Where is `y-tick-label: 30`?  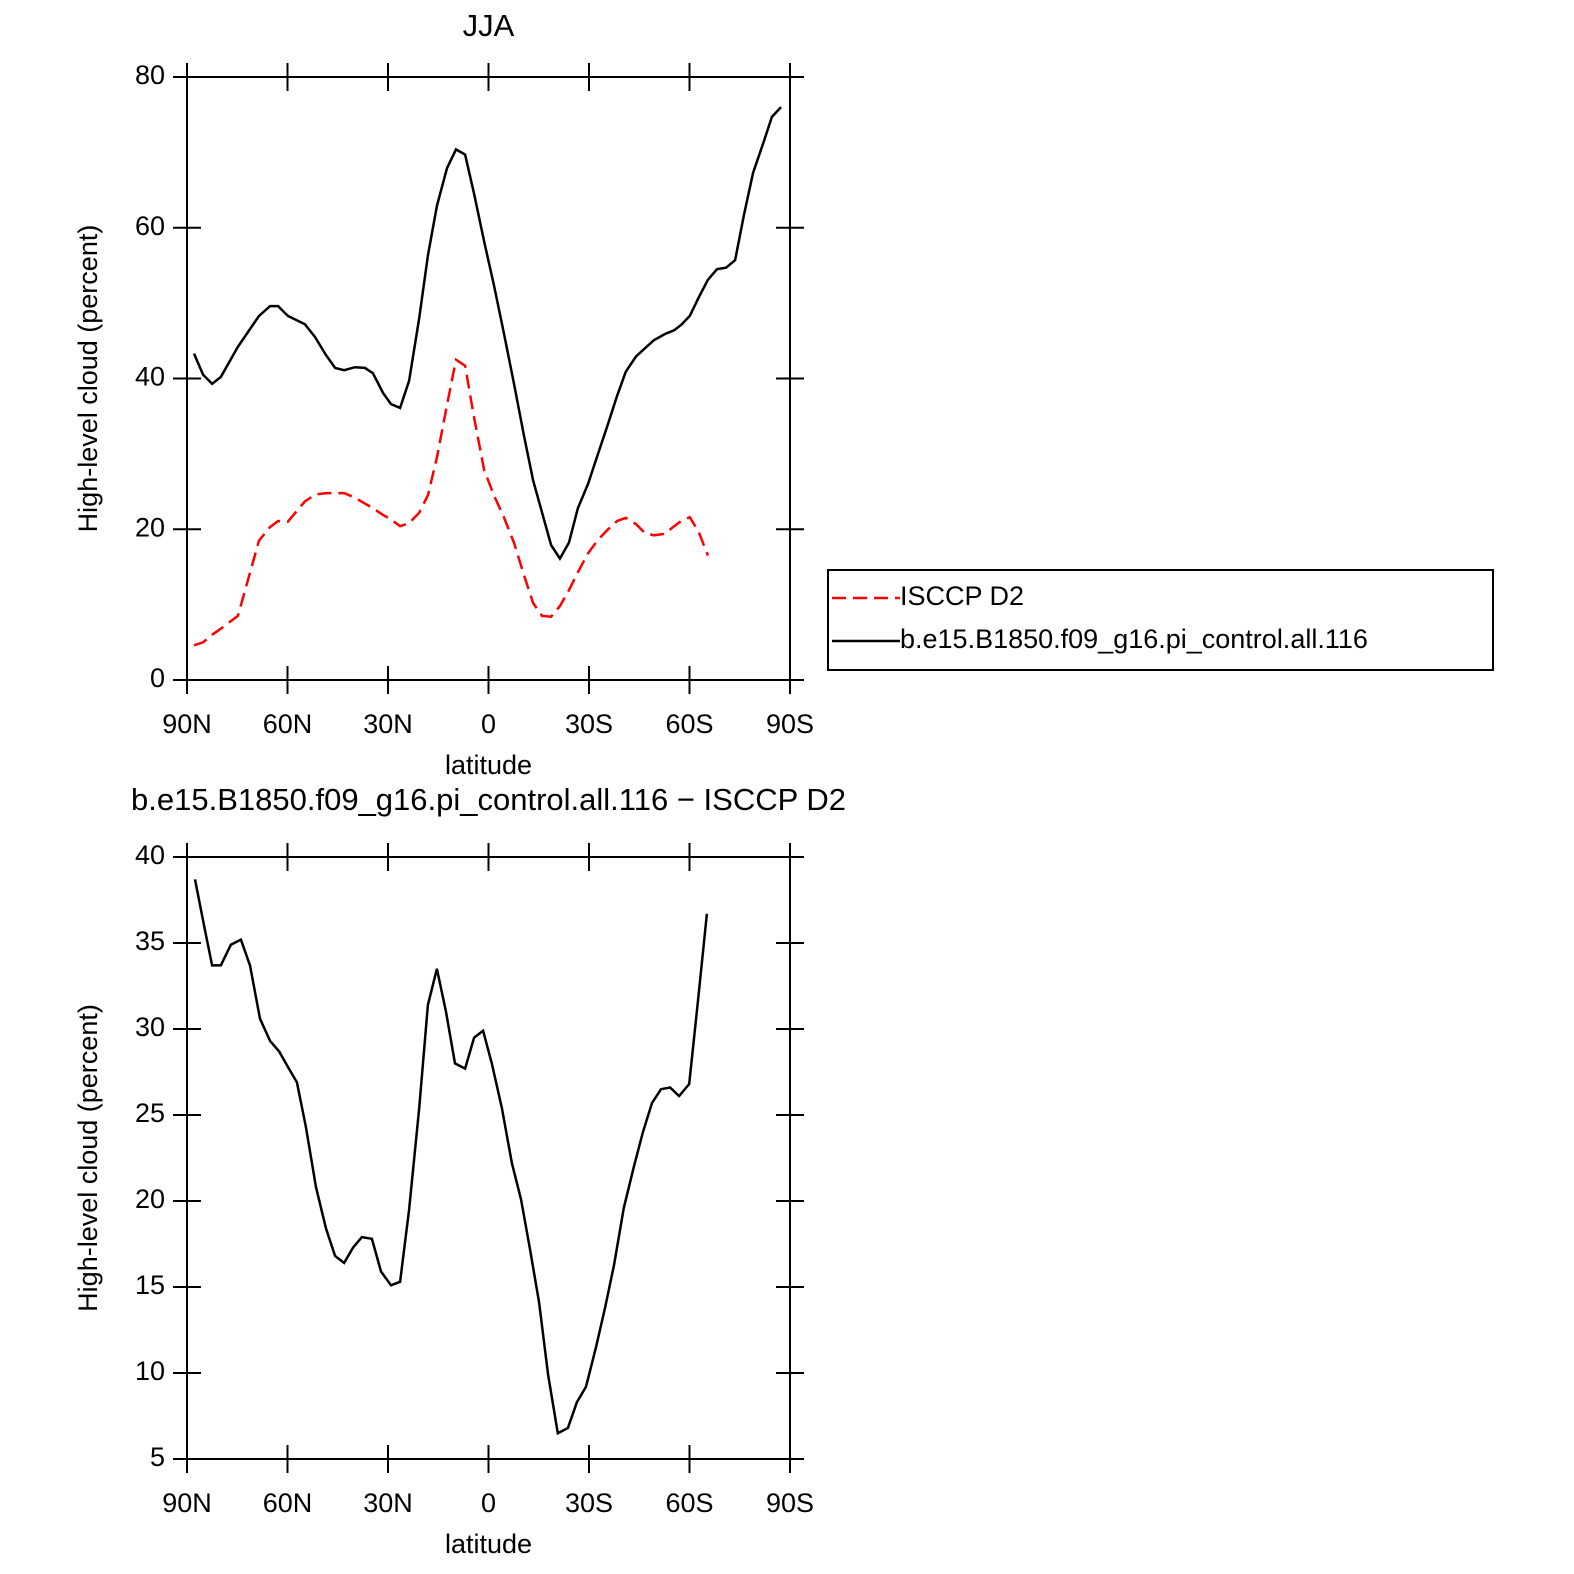 y-tick-label: 30 is located at coordinates (150, 1027).